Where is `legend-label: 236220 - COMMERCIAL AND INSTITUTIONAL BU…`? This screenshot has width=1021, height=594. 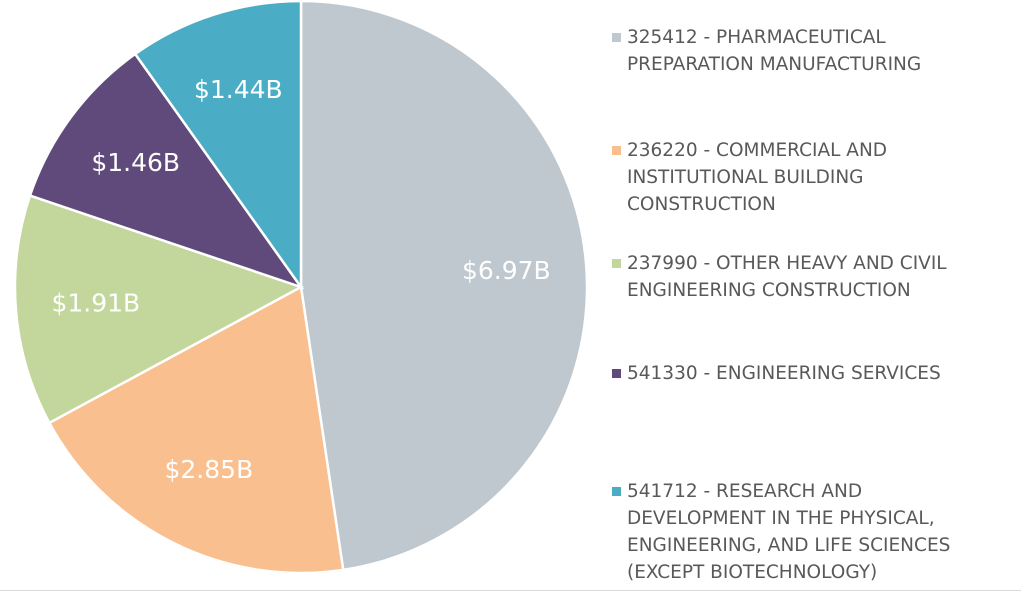
legend-label: 236220 - COMMERCIAL AND INSTITUTIONAL BU… is located at coordinates (757, 177).